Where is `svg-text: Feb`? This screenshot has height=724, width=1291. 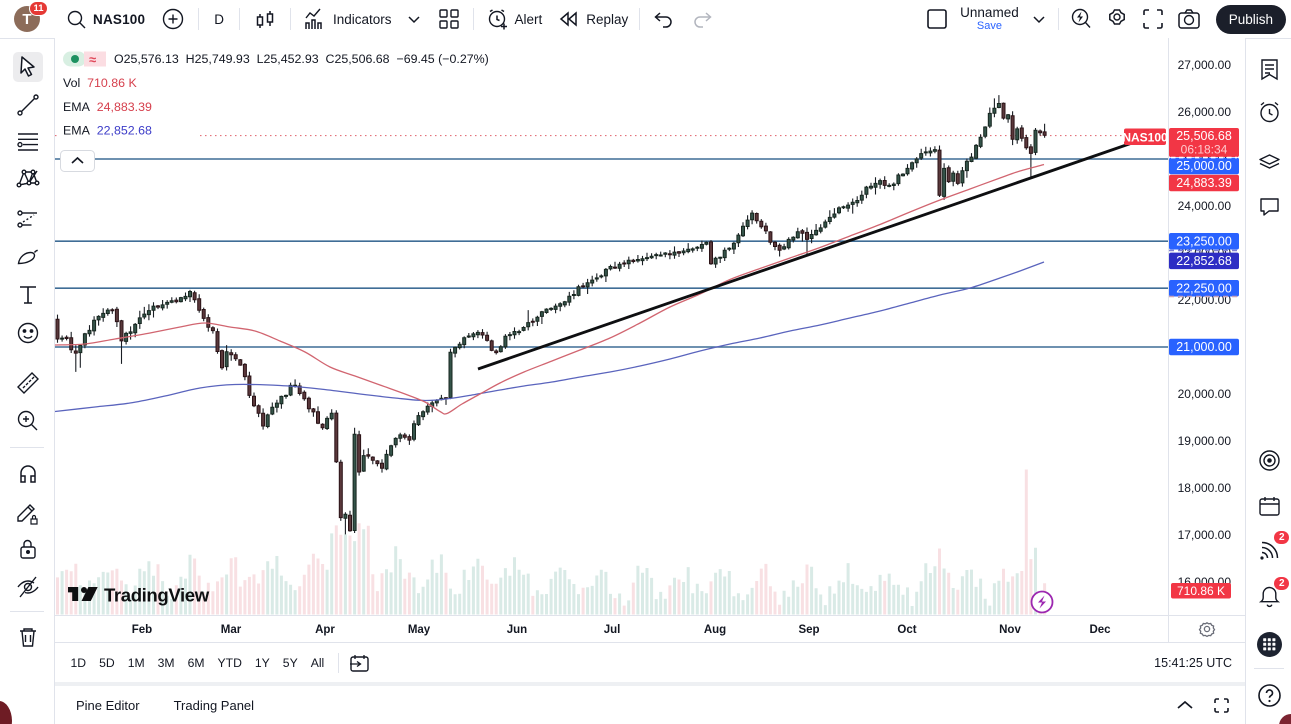
svg-text: Feb is located at coordinates (142, 630).